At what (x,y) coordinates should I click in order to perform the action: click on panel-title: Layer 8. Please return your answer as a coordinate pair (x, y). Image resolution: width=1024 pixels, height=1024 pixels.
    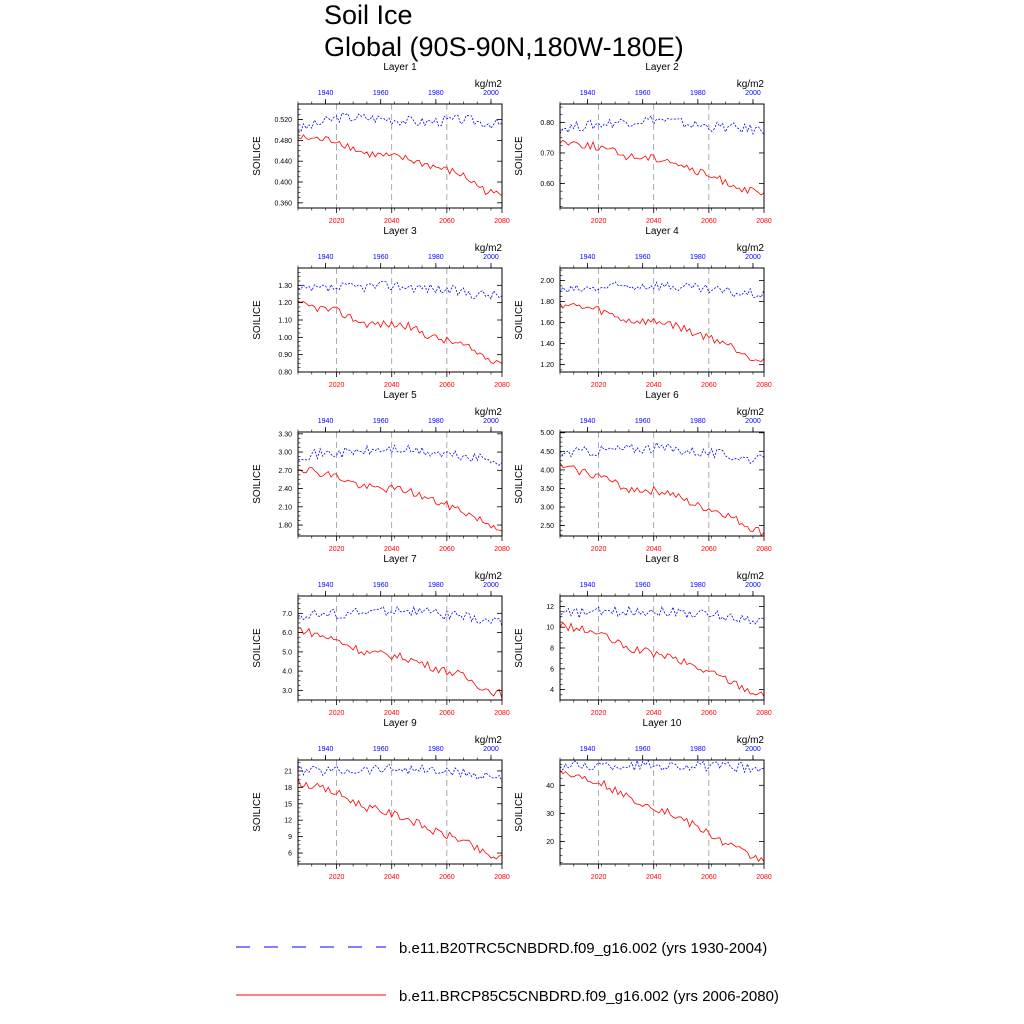
    Looking at the image, I should click on (662, 559).